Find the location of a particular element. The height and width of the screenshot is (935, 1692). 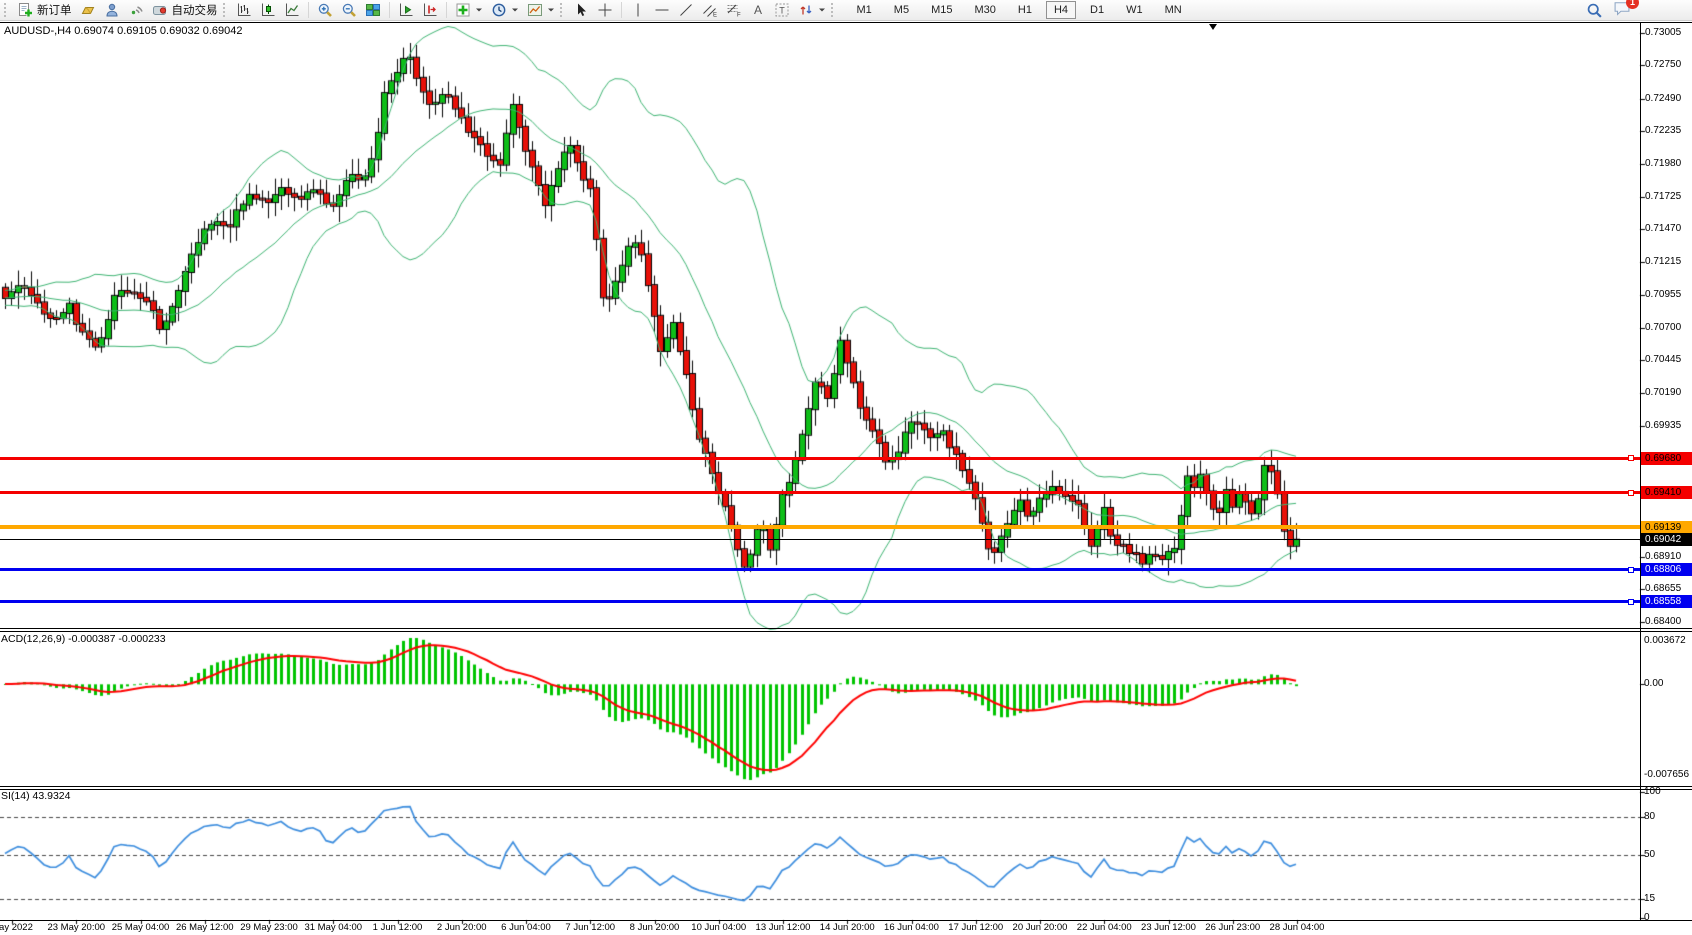

rsi-level-15: 15 is located at coordinates (1650, 899).